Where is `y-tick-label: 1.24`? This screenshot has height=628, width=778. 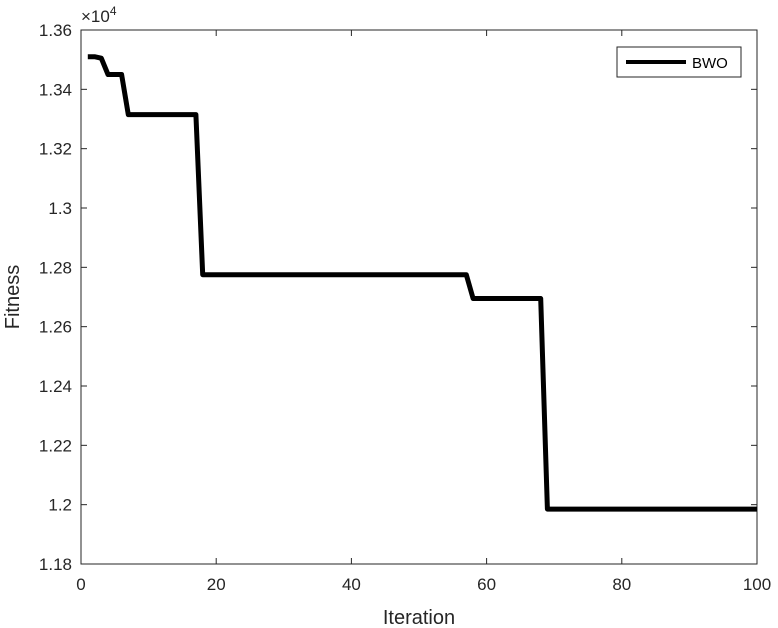
y-tick-label: 1.24 is located at coordinates (55, 386).